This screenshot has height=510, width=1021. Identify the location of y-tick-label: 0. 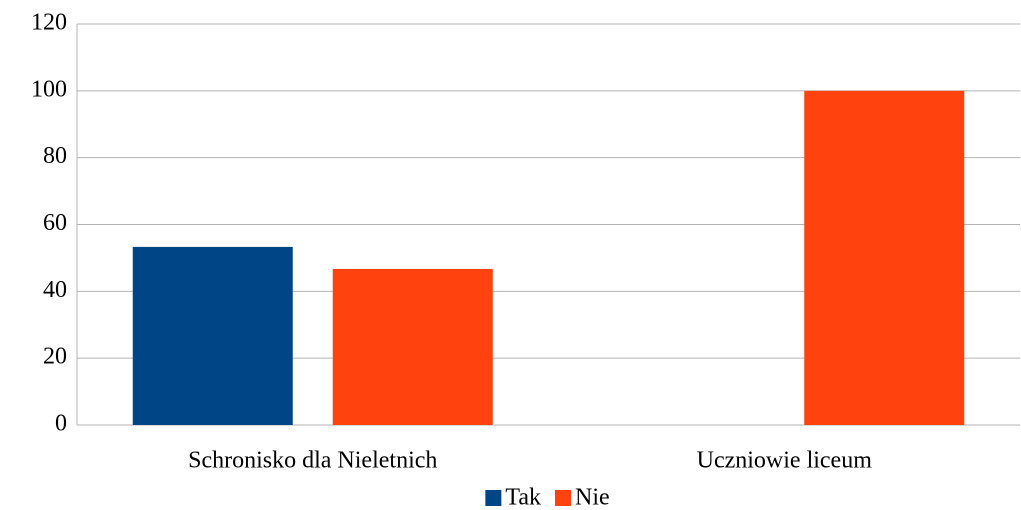
(61, 424).